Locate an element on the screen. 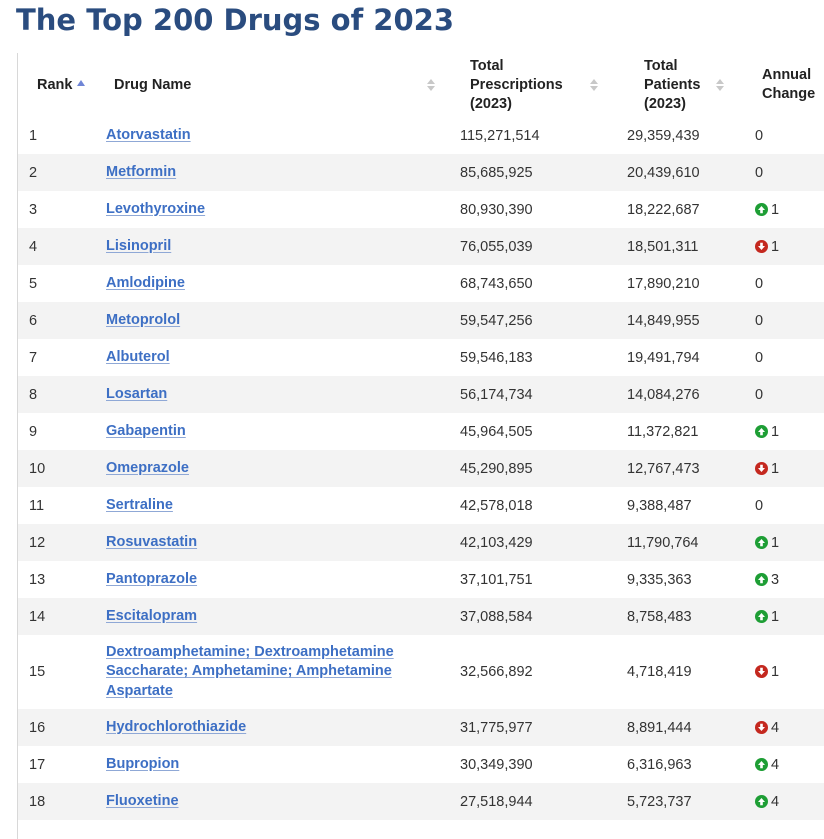 The height and width of the screenshot is (839, 824). patients-cell: 4,718,419 is located at coordinates (659, 672).